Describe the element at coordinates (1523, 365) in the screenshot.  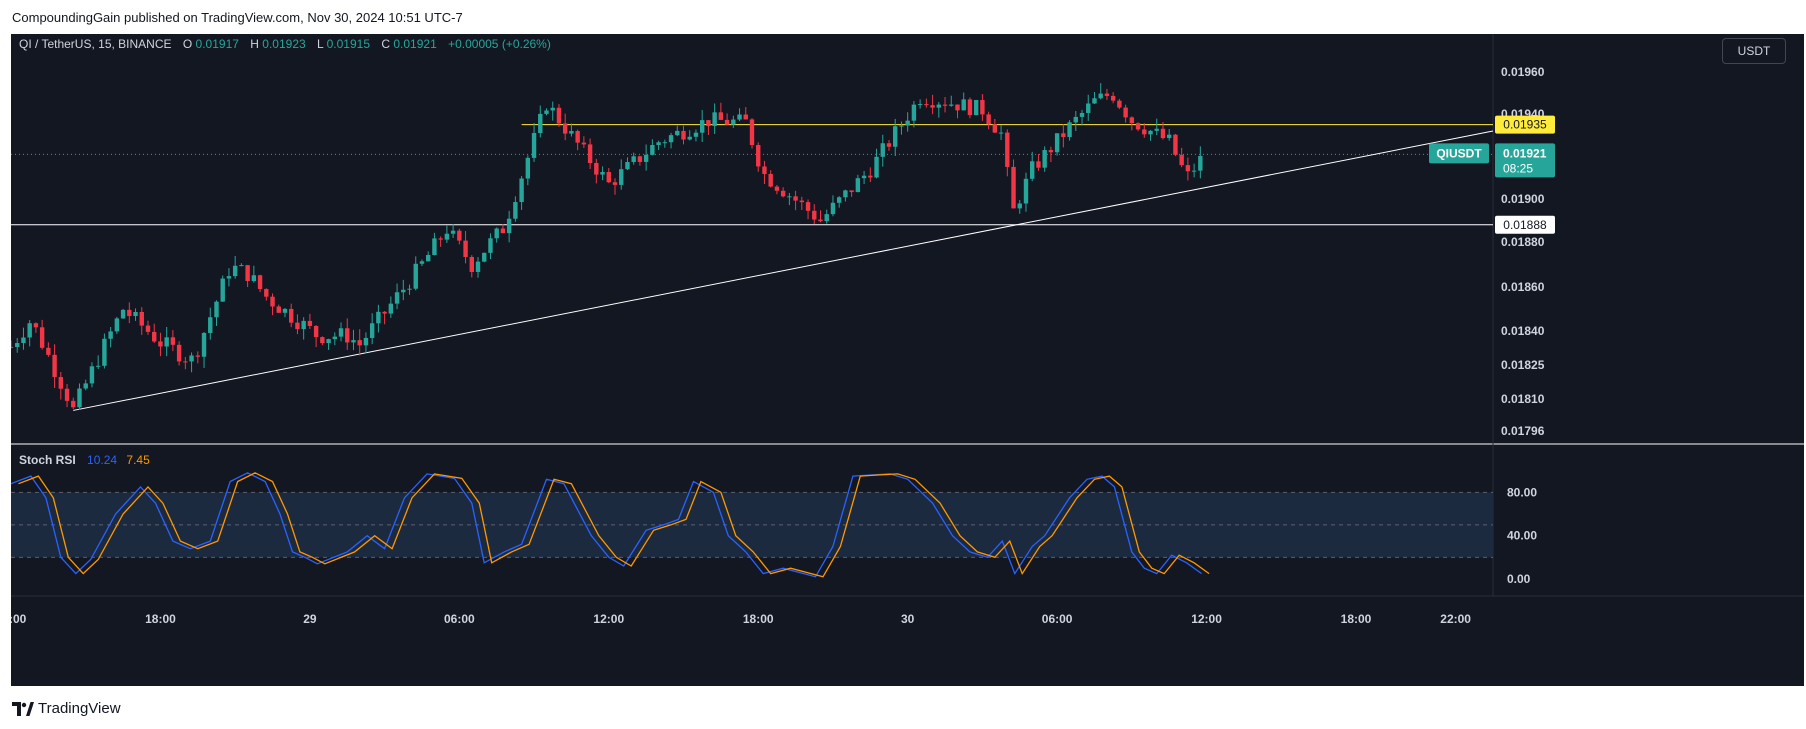
I see `price-tick-label: 0.01825` at that location.